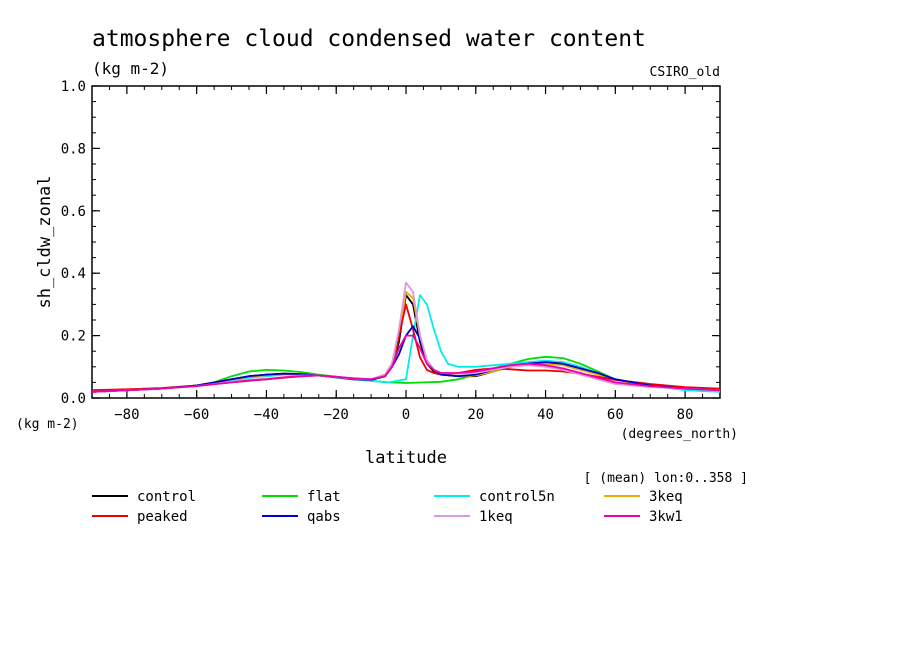 This screenshot has width=904, height=654. Describe the element at coordinates (130, 68) in the screenshot. I see `chart-units: (kg m-2)` at that location.